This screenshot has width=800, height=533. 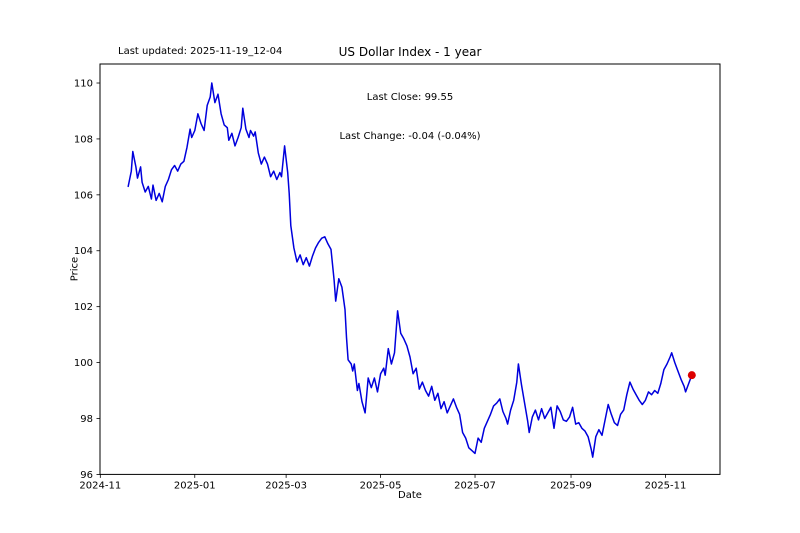 I want to click on last-point-marker, so click(x=691, y=375).